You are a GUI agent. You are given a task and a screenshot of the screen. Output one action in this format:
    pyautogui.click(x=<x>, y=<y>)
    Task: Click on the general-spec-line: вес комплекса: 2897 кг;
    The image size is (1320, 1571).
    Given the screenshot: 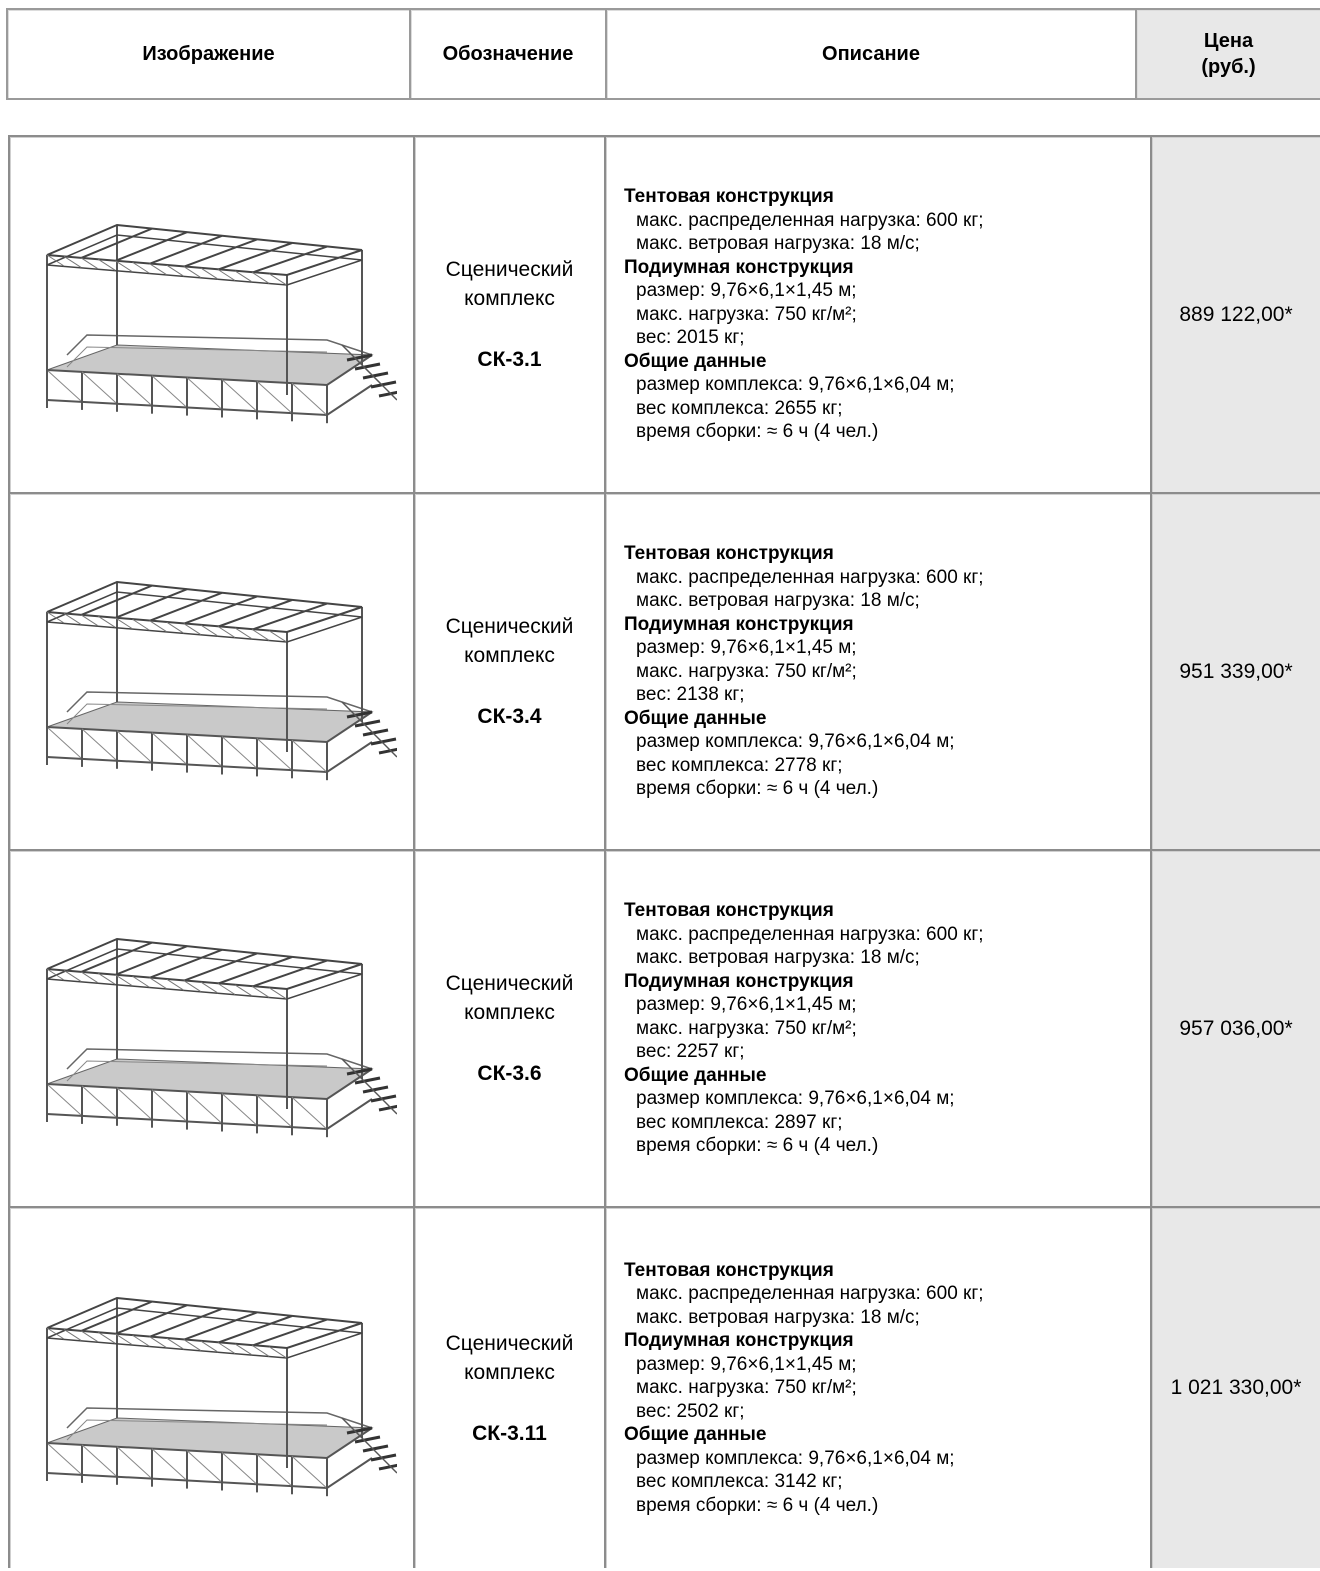 What is the action you would take?
    pyautogui.click(x=739, y=1122)
    